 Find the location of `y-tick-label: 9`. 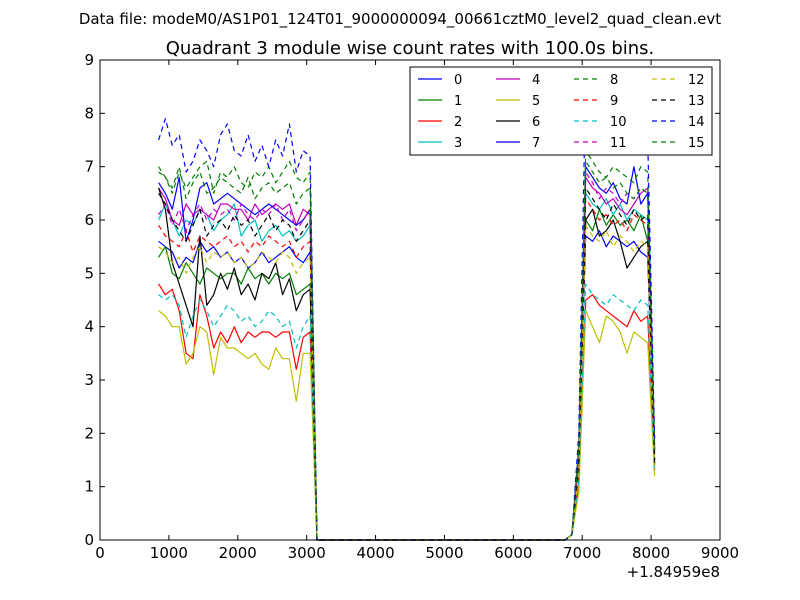

y-tick-label: 9 is located at coordinates (89, 60).